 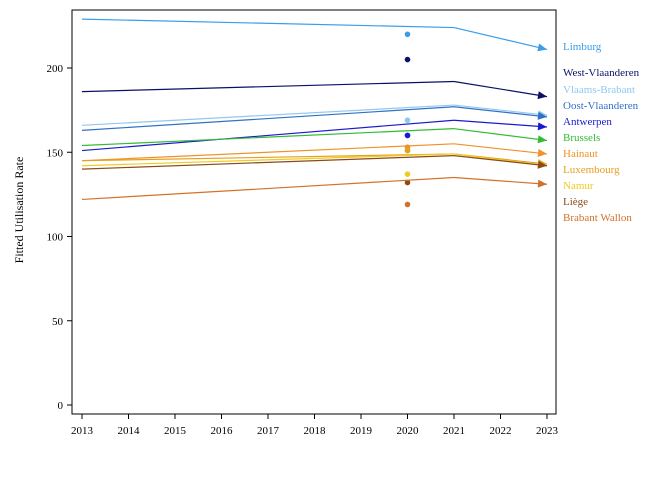 What do you see at coordinates (581, 138) in the screenshot?
I see `series-label: Brussels` at bounding box center [581, 138].